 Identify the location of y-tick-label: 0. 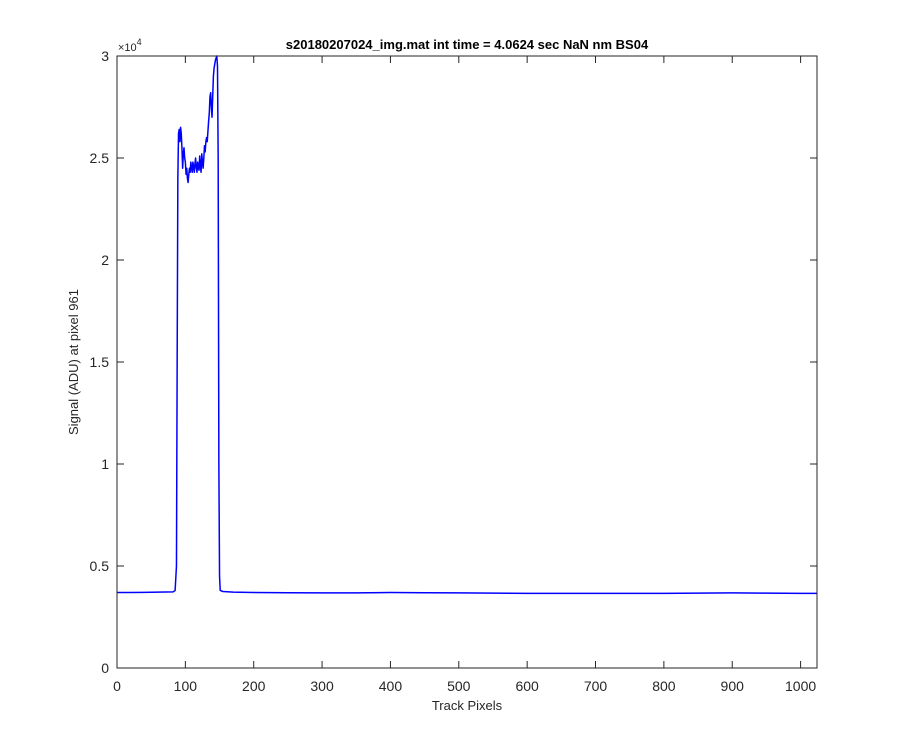
(105, 668).